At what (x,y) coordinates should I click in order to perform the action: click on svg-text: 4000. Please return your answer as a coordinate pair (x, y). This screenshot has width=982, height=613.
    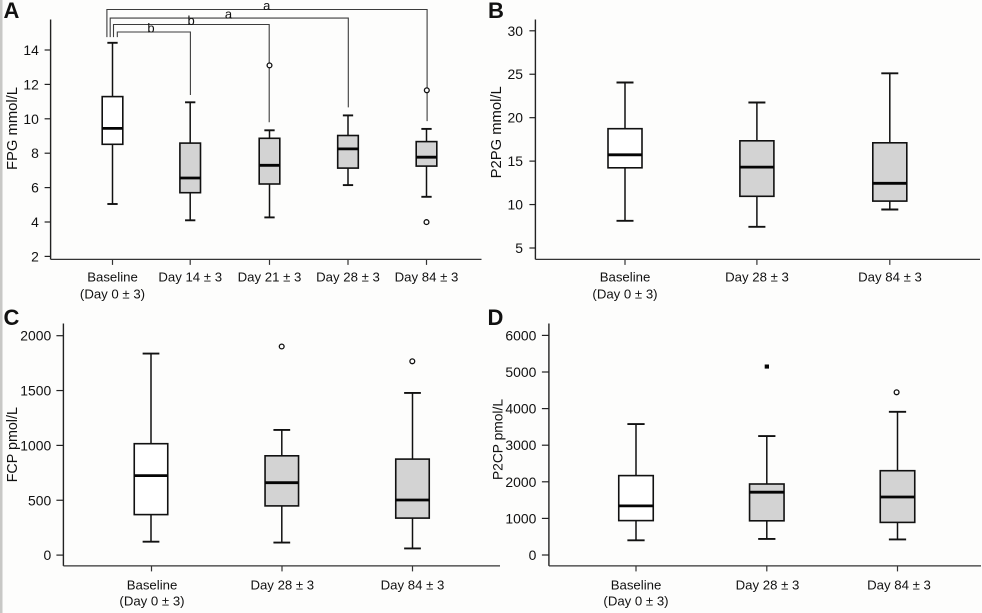
    Looking at the image, I should click on (520, 409).